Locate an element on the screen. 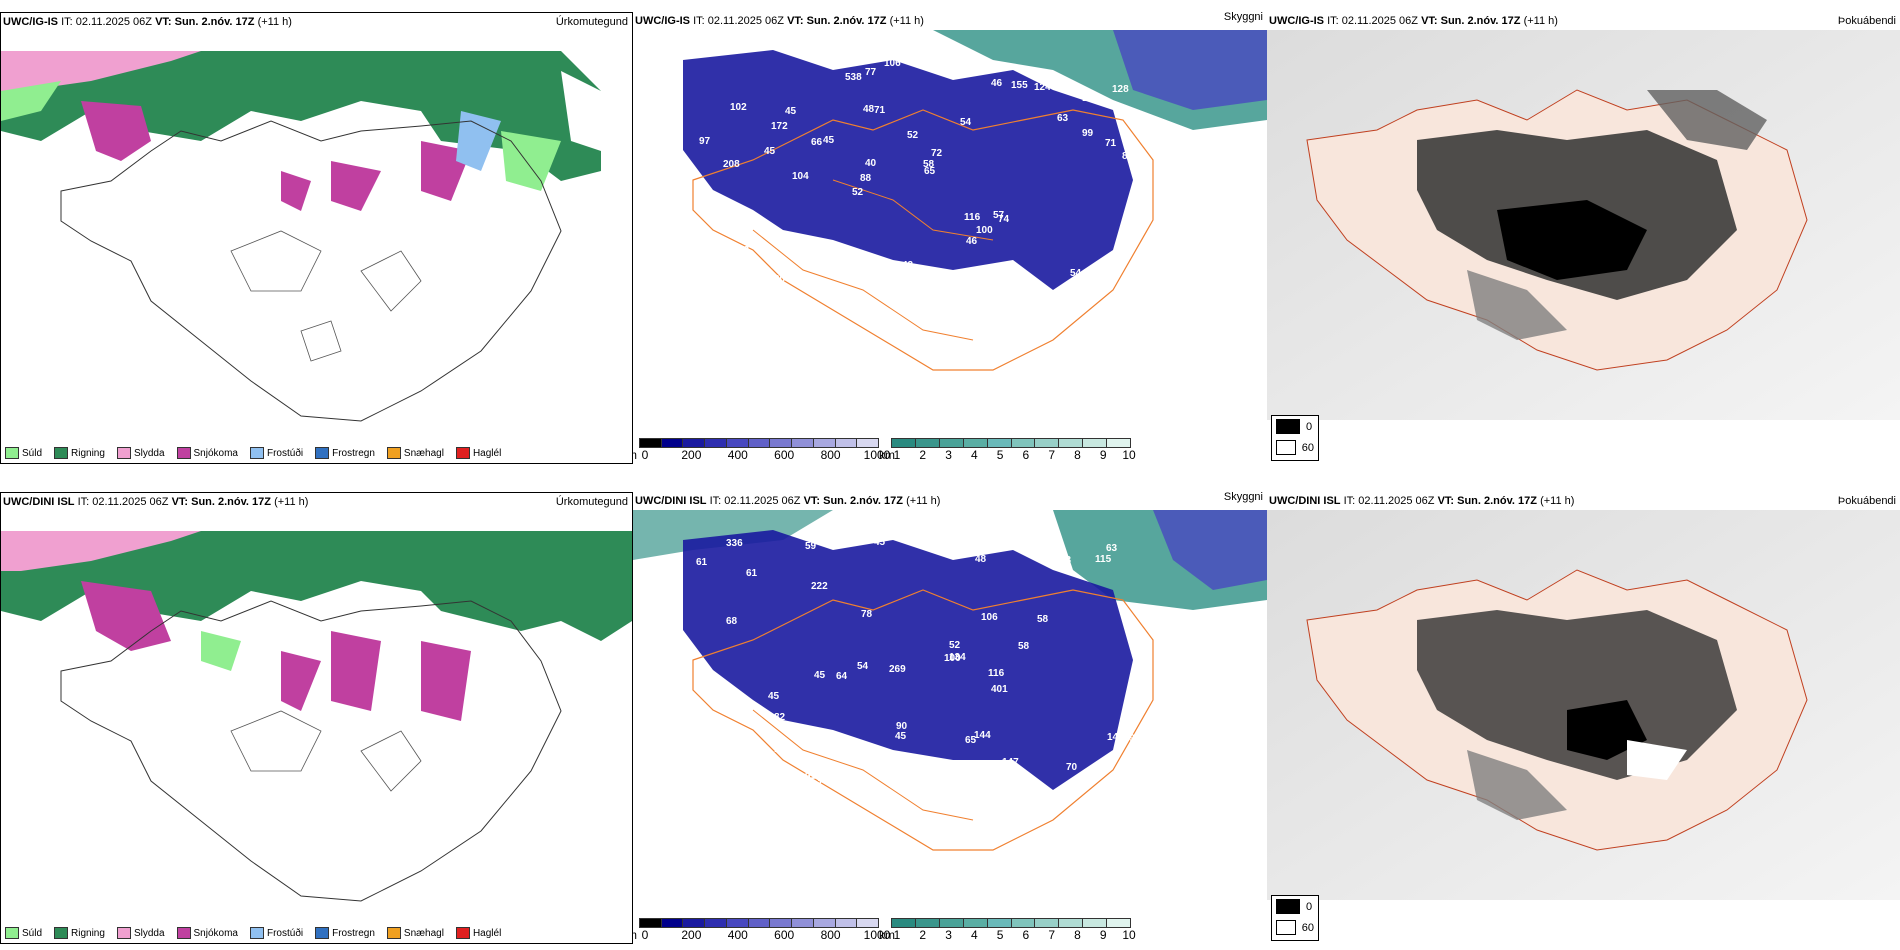  cloudbase-value-label: 106 is located at coordinates (989, 617).